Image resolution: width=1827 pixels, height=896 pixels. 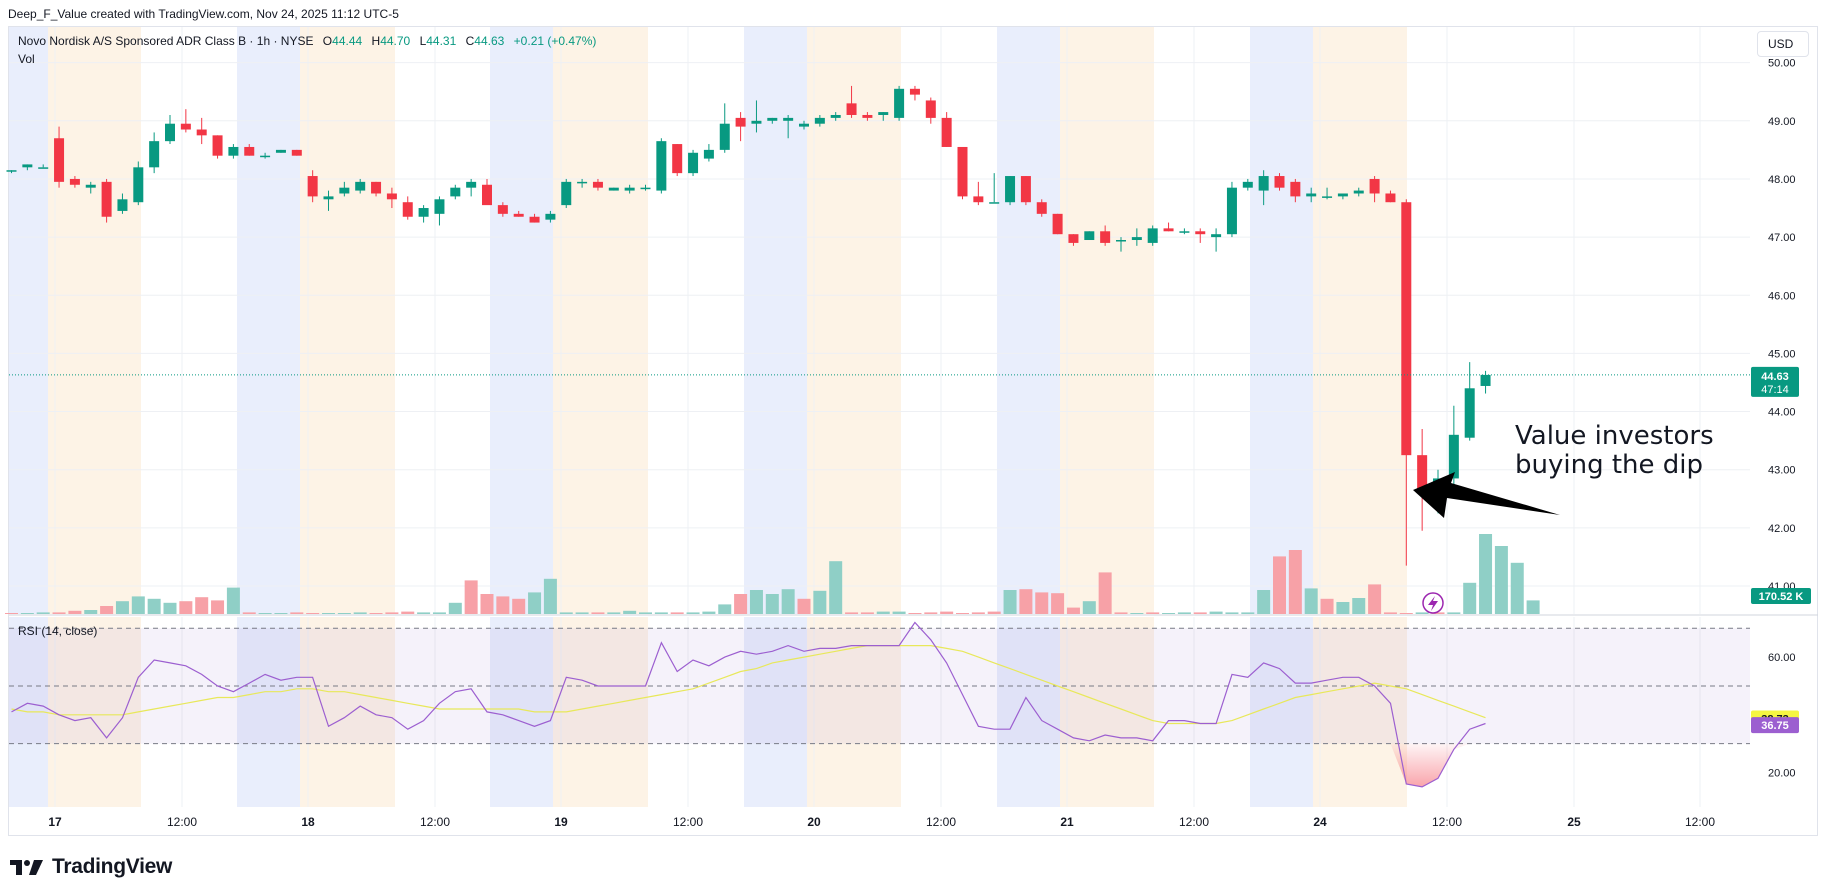 I want to click on change-value: +0.21 (+0.47%), so click(x=555, y=41).